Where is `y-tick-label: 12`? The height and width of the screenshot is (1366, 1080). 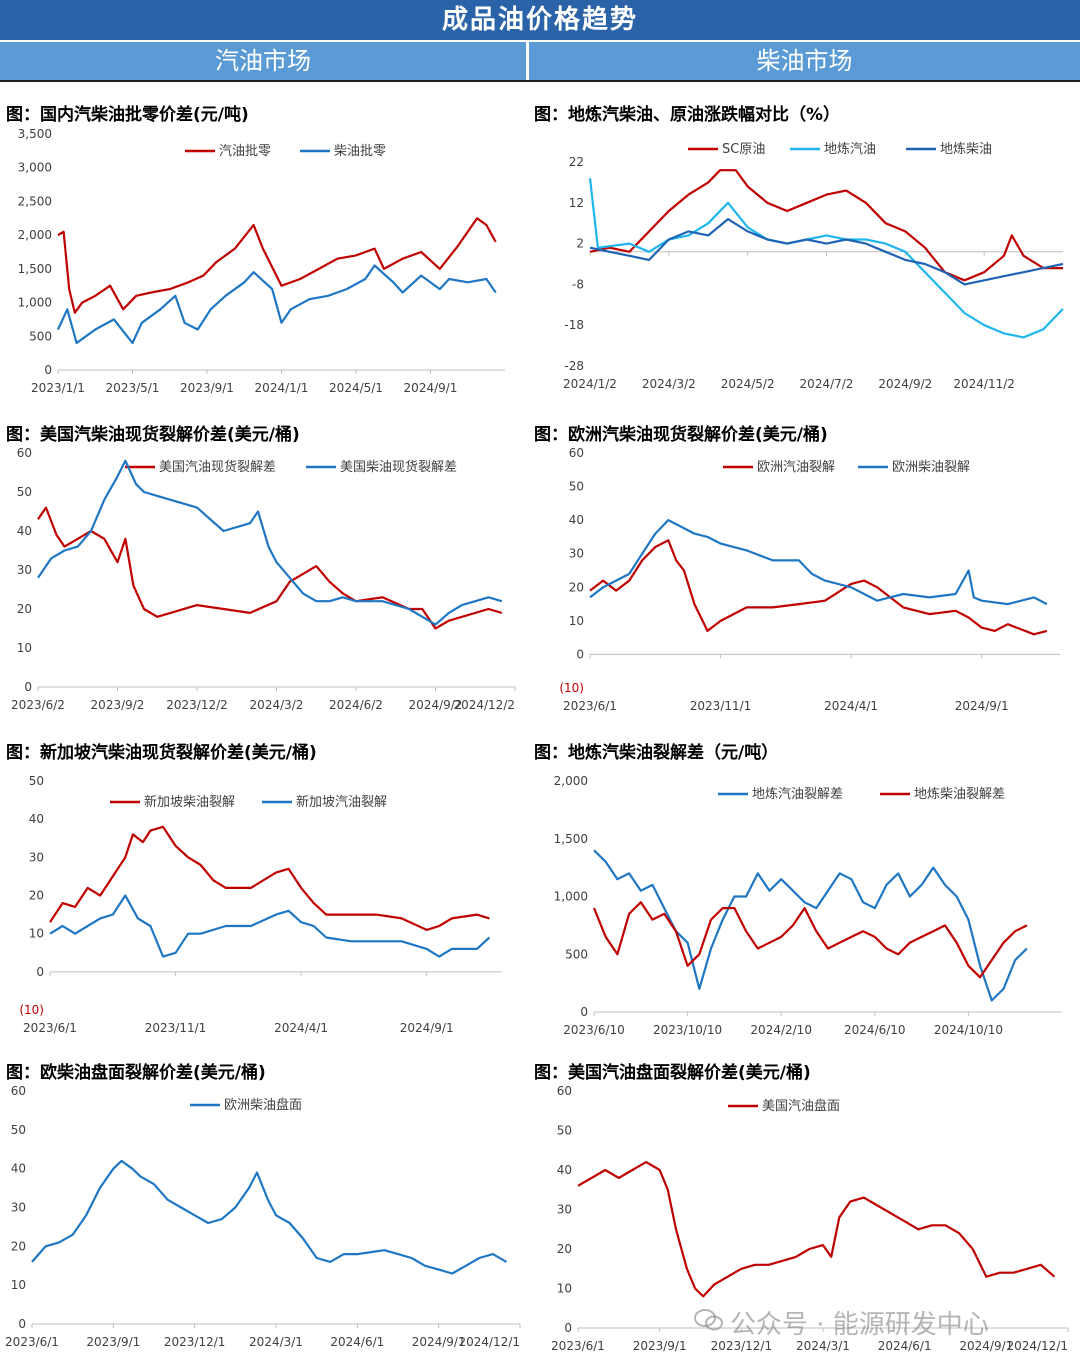 y-tick-label: 12 is located at coordinates (576, 203).